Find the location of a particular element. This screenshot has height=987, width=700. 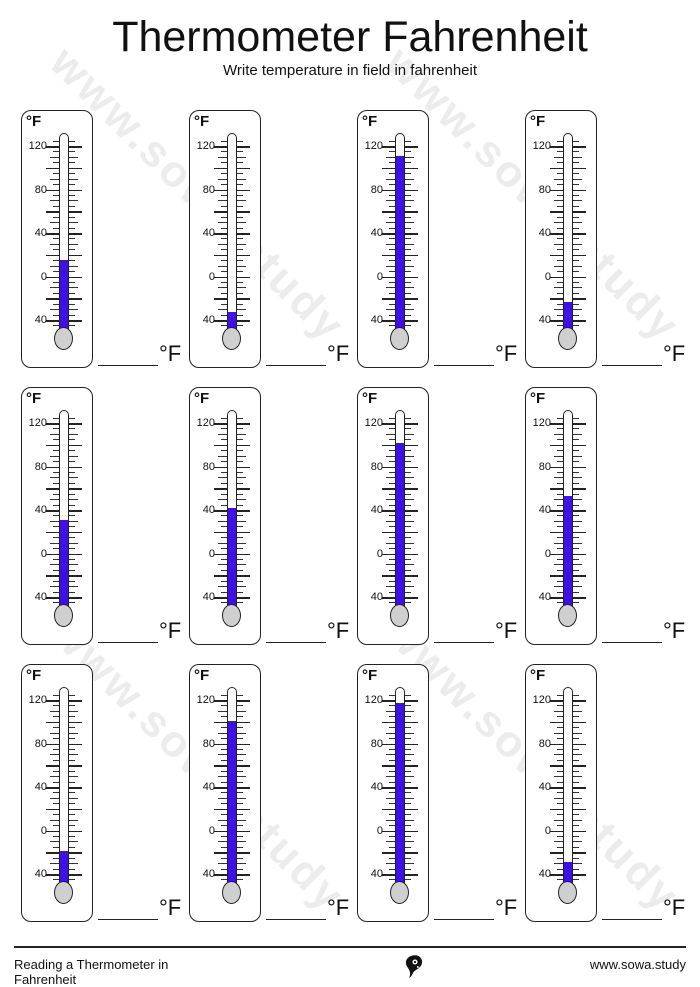

answer-unit: °F is located at coordinates (170, 907).